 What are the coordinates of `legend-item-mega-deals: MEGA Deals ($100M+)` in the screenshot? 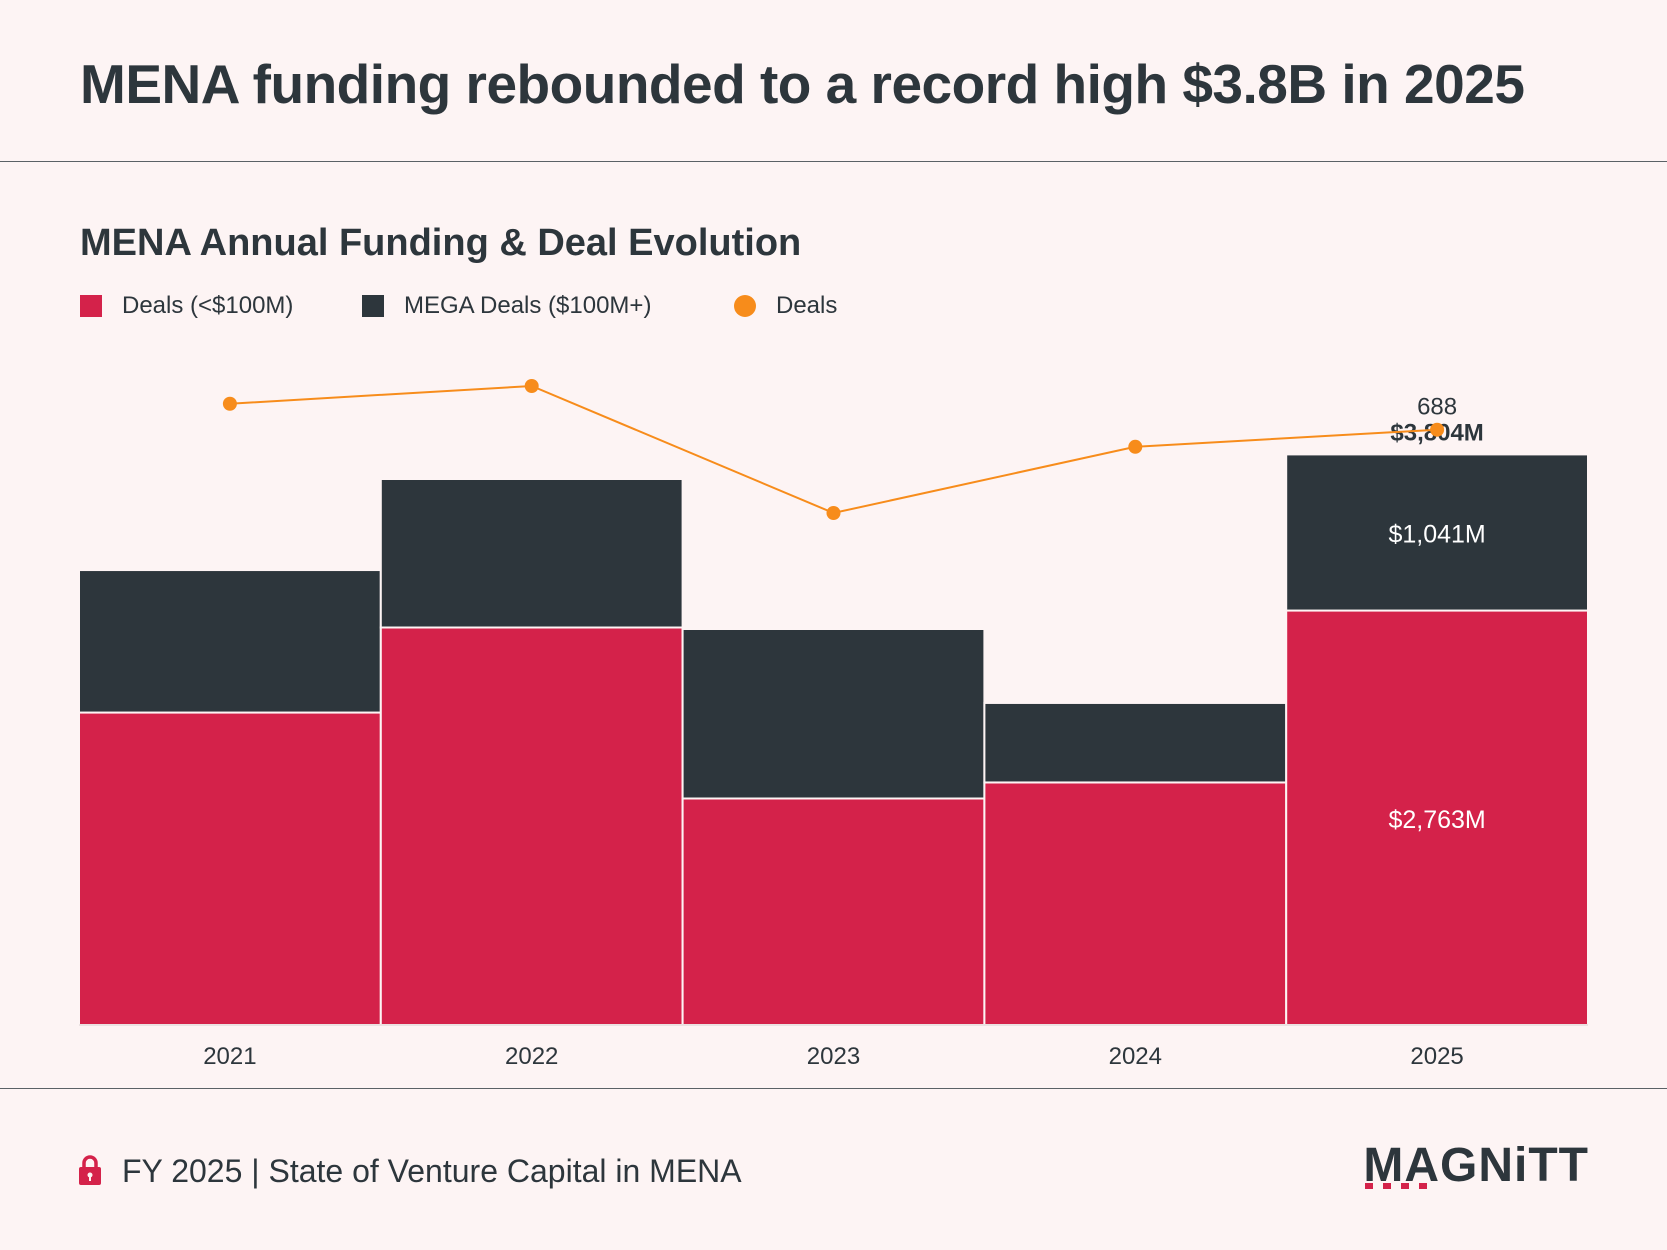 It's located at (506, 306).